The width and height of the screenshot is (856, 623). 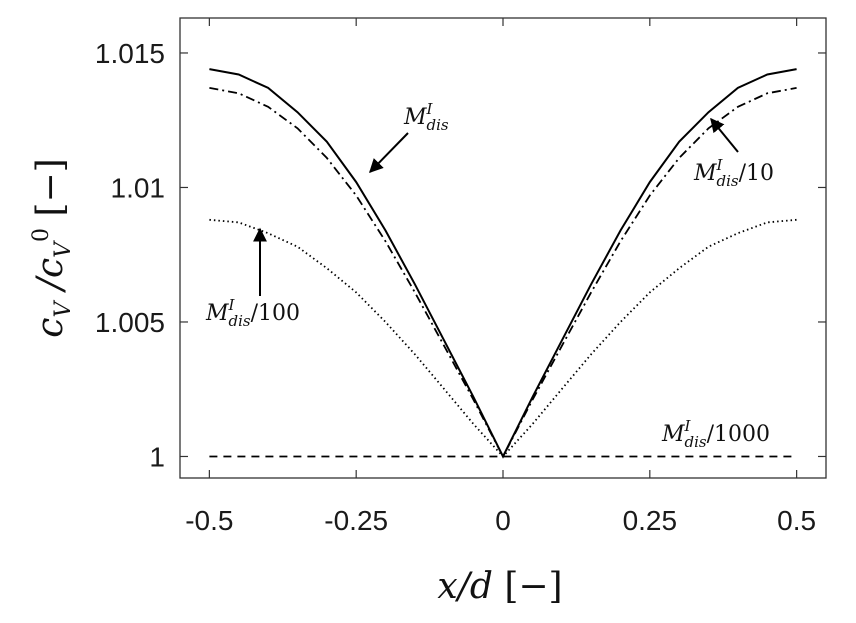 I want to click on x-tick-label: -0.5, so click(x=209, y=520).